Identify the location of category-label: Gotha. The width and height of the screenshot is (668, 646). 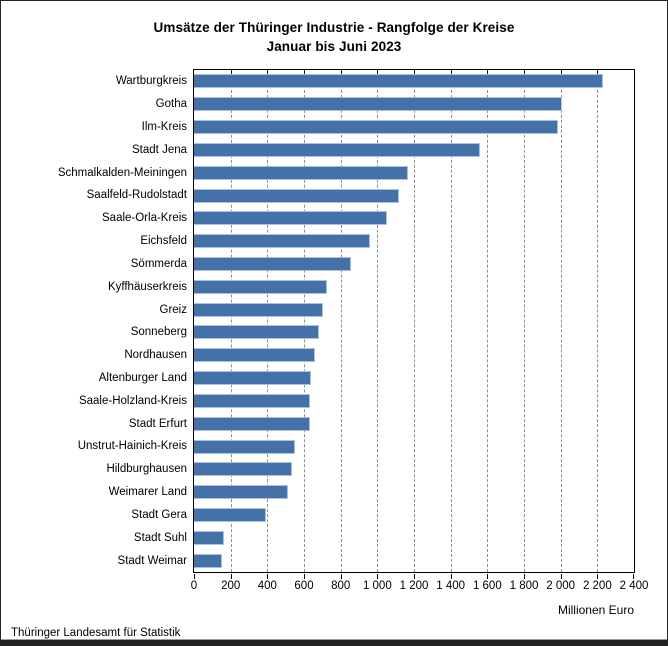
(171, 104).